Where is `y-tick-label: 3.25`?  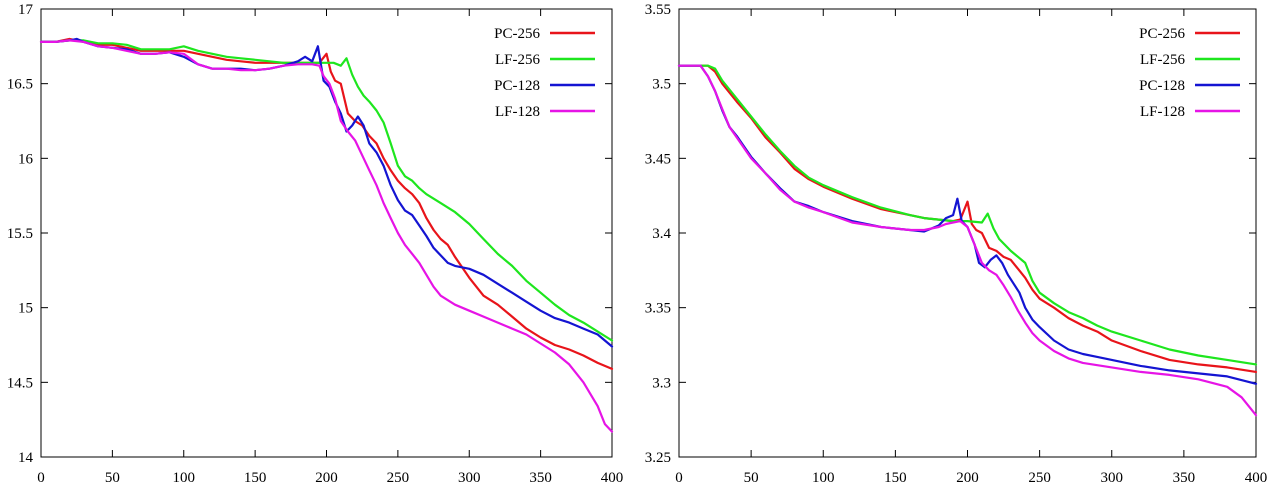
y-tick-label: 3.25 is located at coordinates (658, 458).